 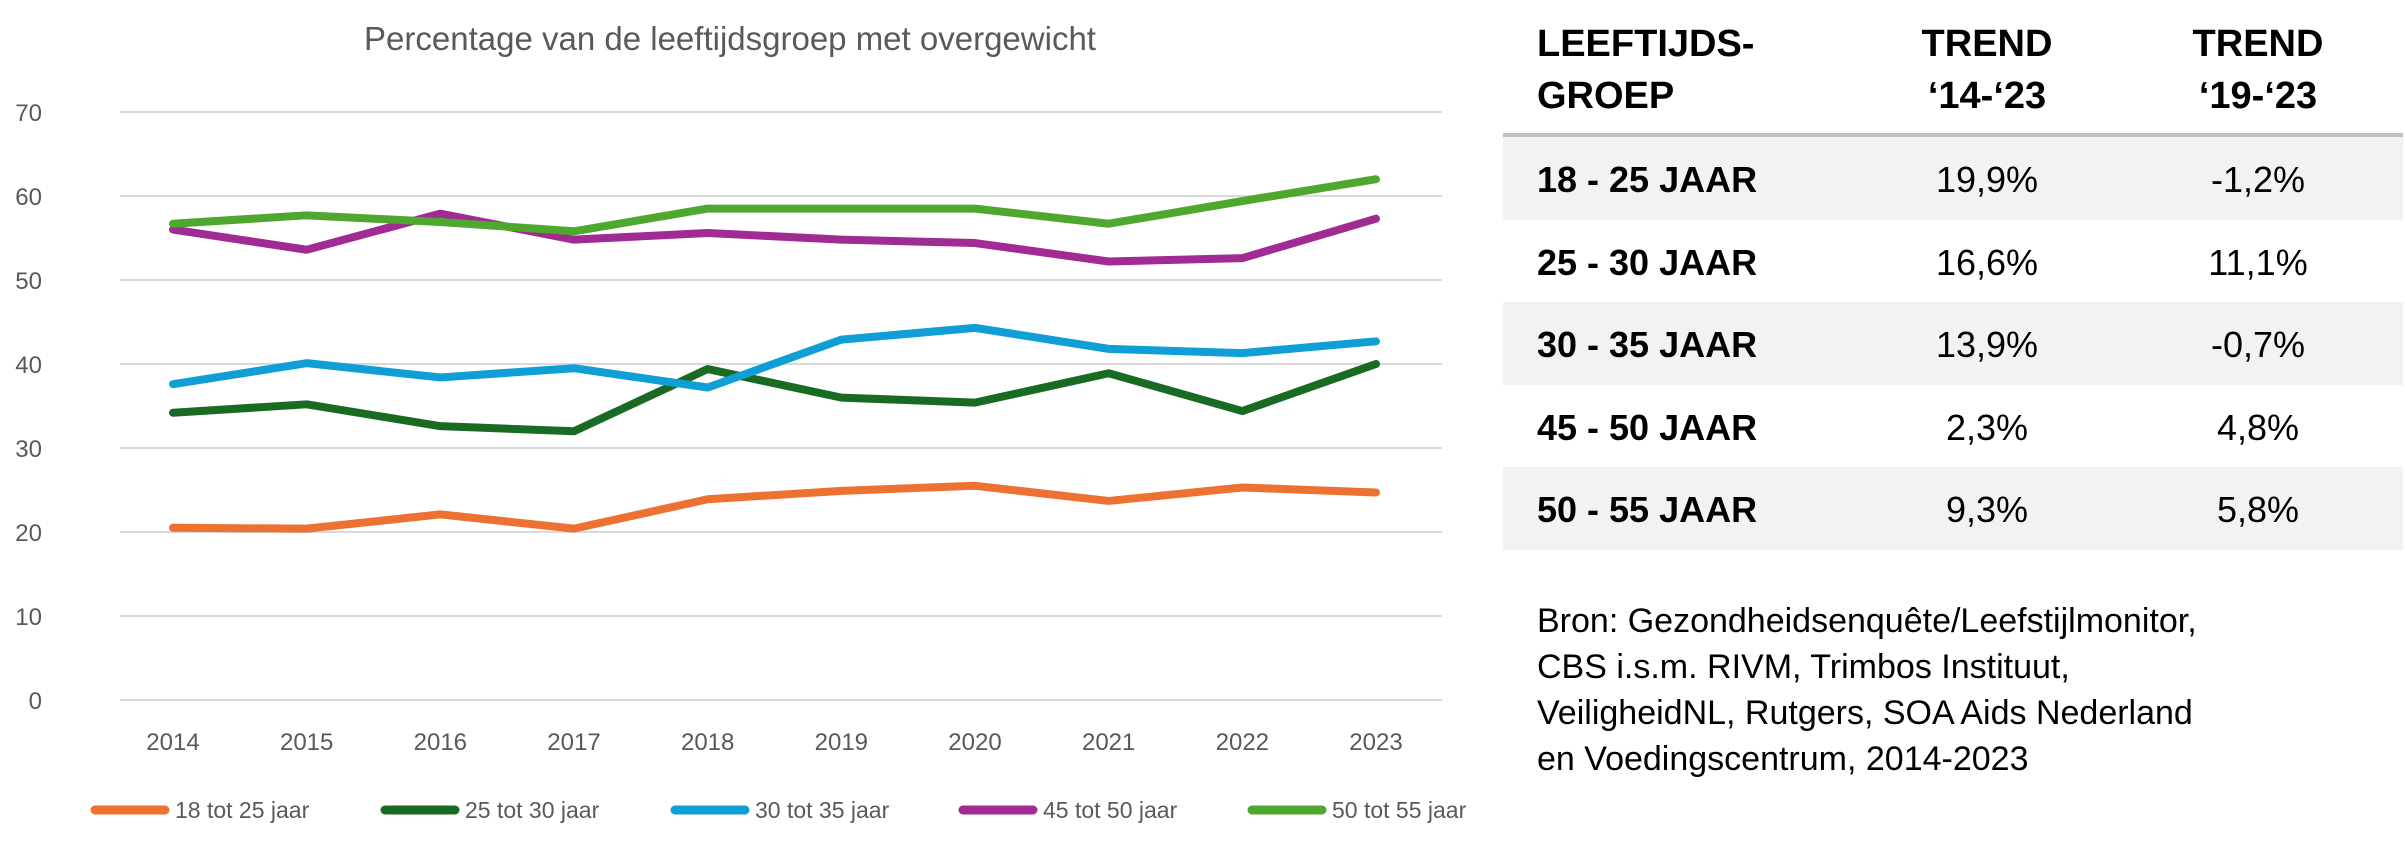 What do you see at coordinates (2258, 344) in the screenshot?
I see `cell-t2: -0,7%` at bounding box center [2258, 344].